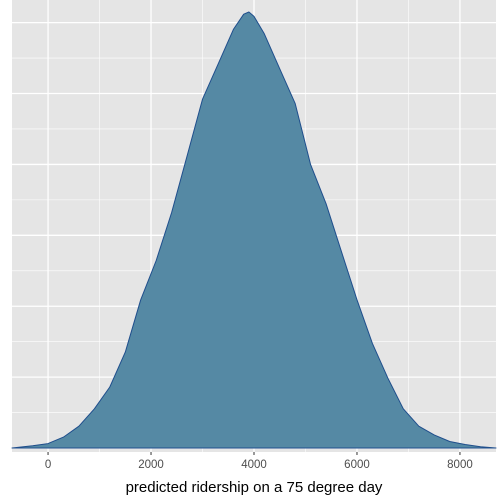 This screenshot has width=504, height=504. I want to click on x-tick-label: 0, so click(48, 465).